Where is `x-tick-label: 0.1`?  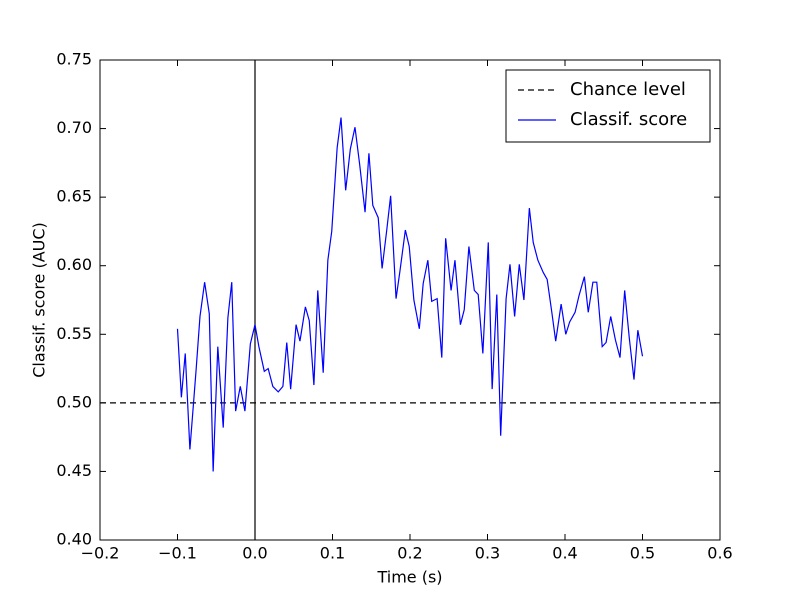
x-tick-label: 0.1 is located at coordinates (332, 553).